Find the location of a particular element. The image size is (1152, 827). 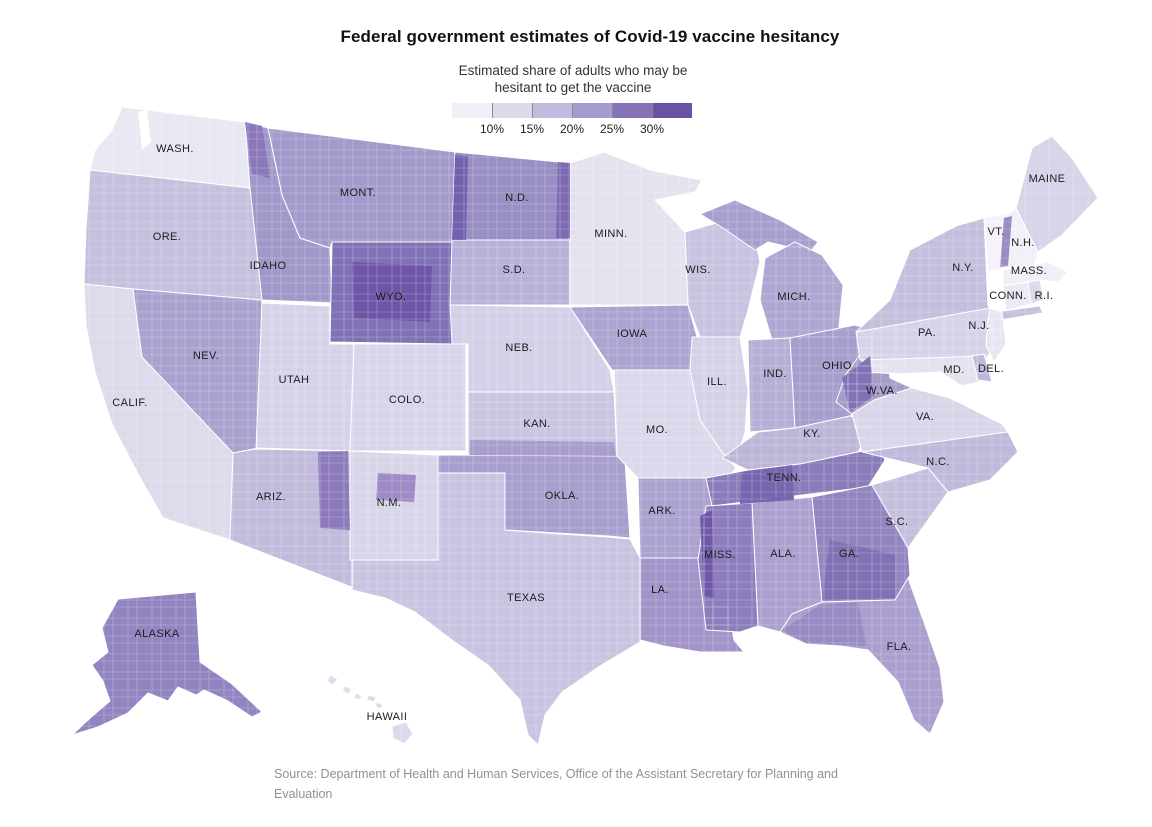

legend-caption-line1: Estimated share of adults who may be is located at coordinates (573, 70).